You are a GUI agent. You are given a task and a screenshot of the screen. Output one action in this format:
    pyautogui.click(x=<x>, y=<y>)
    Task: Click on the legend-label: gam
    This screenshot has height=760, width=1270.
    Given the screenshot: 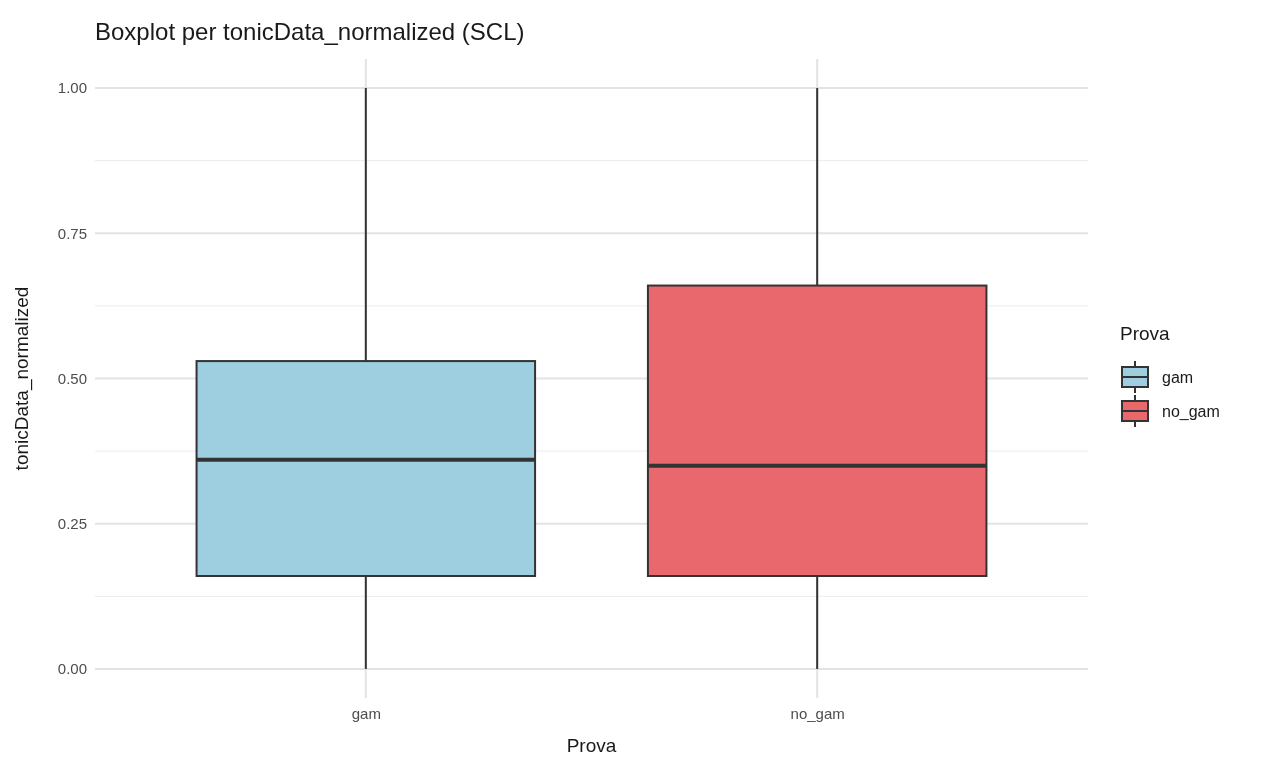 What is the action you would take?
    pyautogui.click(x=1178, y=377)
    